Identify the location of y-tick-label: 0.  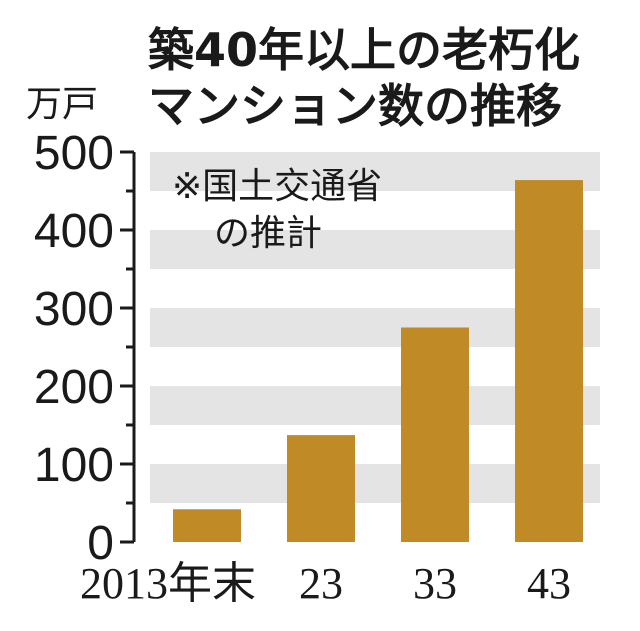
(100, 543).